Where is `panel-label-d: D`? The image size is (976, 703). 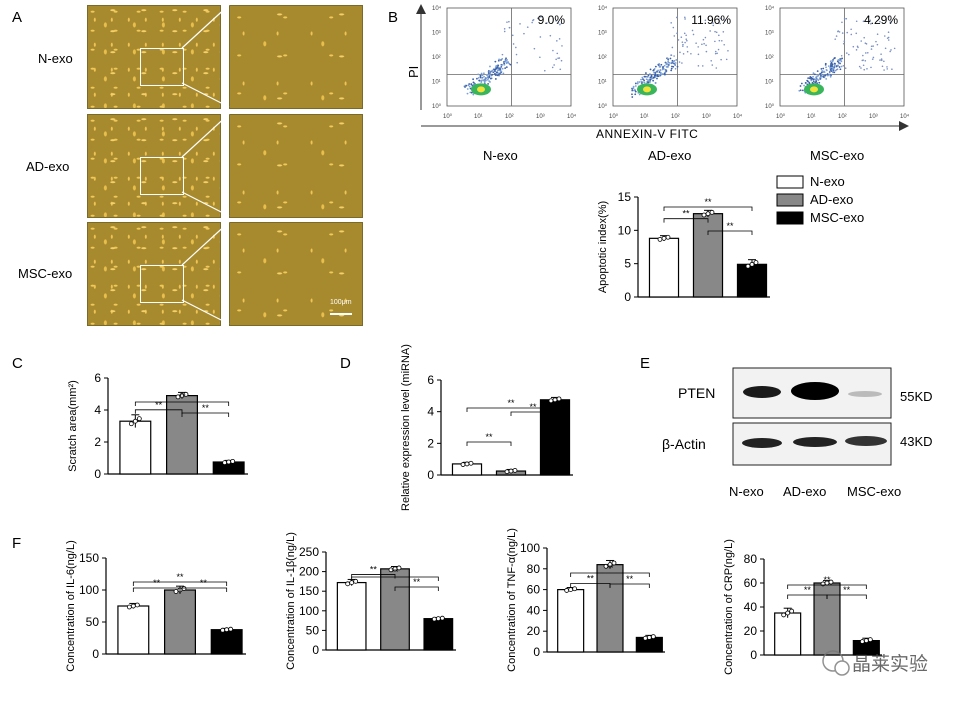
panel-label-d: D is located at coordinates (345, 363).